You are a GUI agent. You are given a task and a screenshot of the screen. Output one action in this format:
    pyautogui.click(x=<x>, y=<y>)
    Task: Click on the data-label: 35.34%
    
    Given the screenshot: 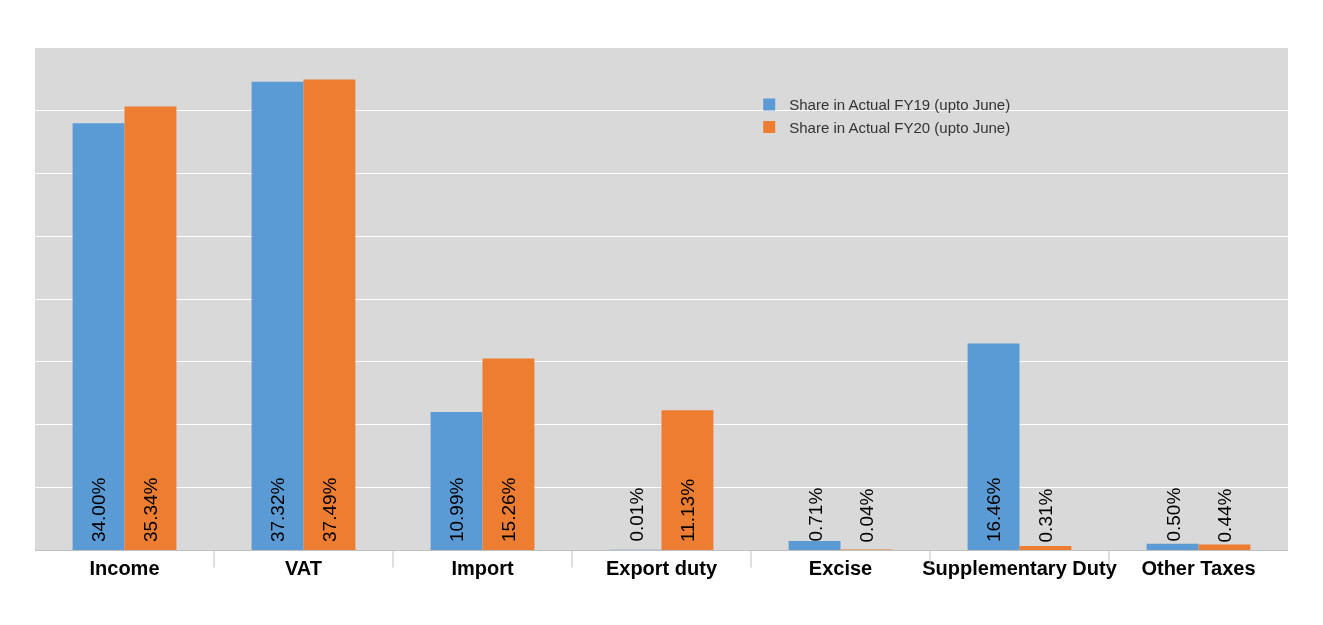 What is the action you would take?
    pyautogui.click(x=150, y=509)
    